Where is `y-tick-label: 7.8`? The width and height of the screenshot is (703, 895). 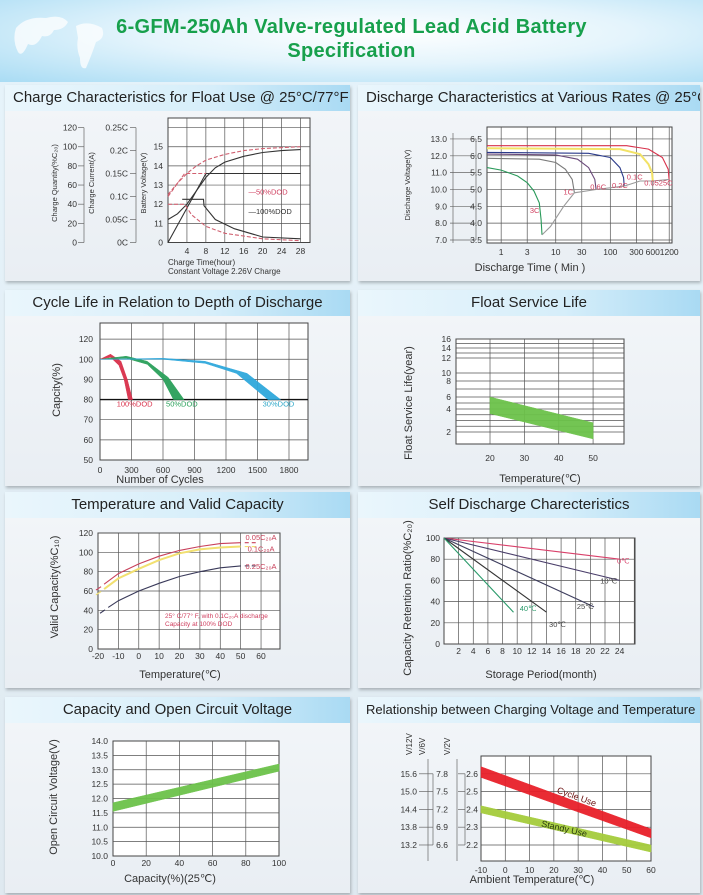 y-tick-label: 7.8 is located at coordinates (442, 774).